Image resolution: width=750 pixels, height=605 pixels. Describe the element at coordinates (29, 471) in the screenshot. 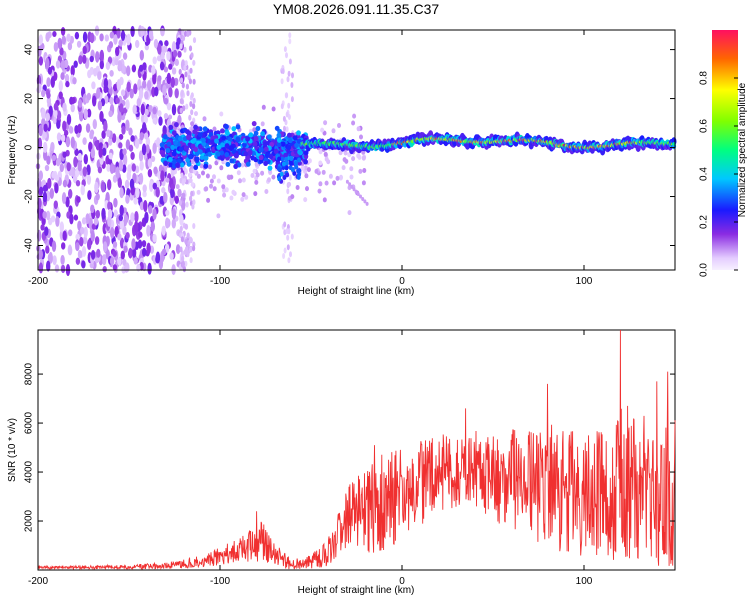

I see `y-tick-label: 4000` at that location.